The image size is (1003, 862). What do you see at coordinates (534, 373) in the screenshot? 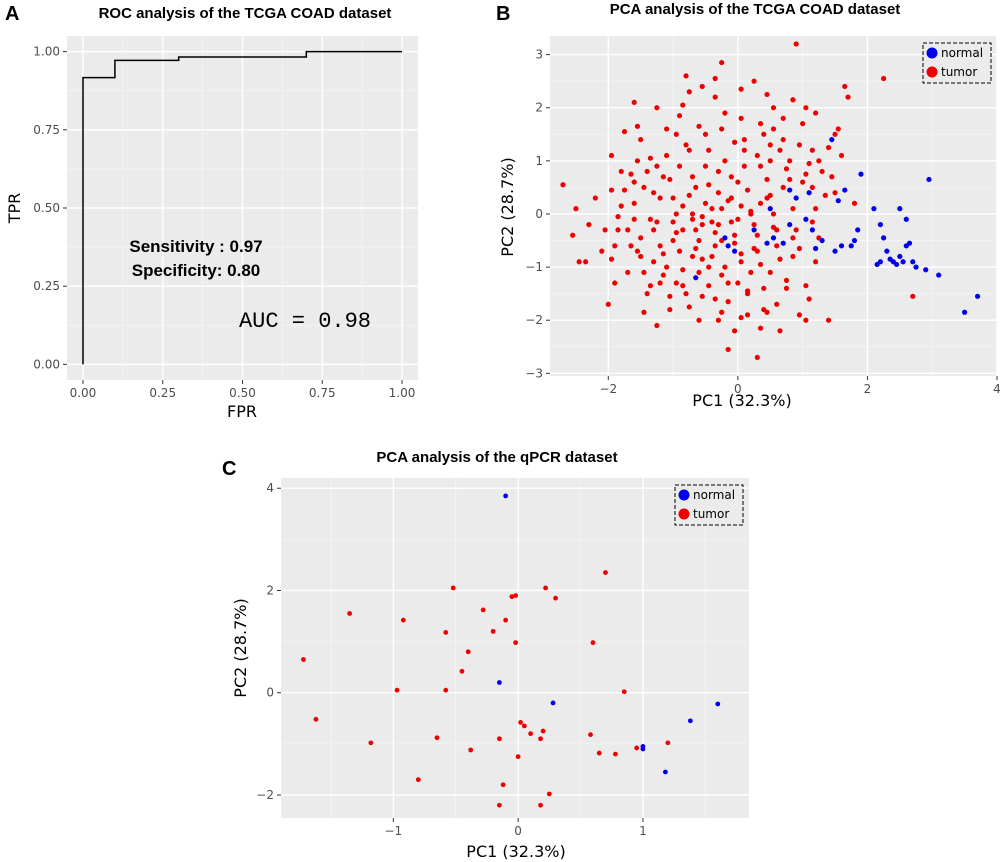
I see `pca-tcga-y-tick-label: −3` at bounding box center [534, 373].